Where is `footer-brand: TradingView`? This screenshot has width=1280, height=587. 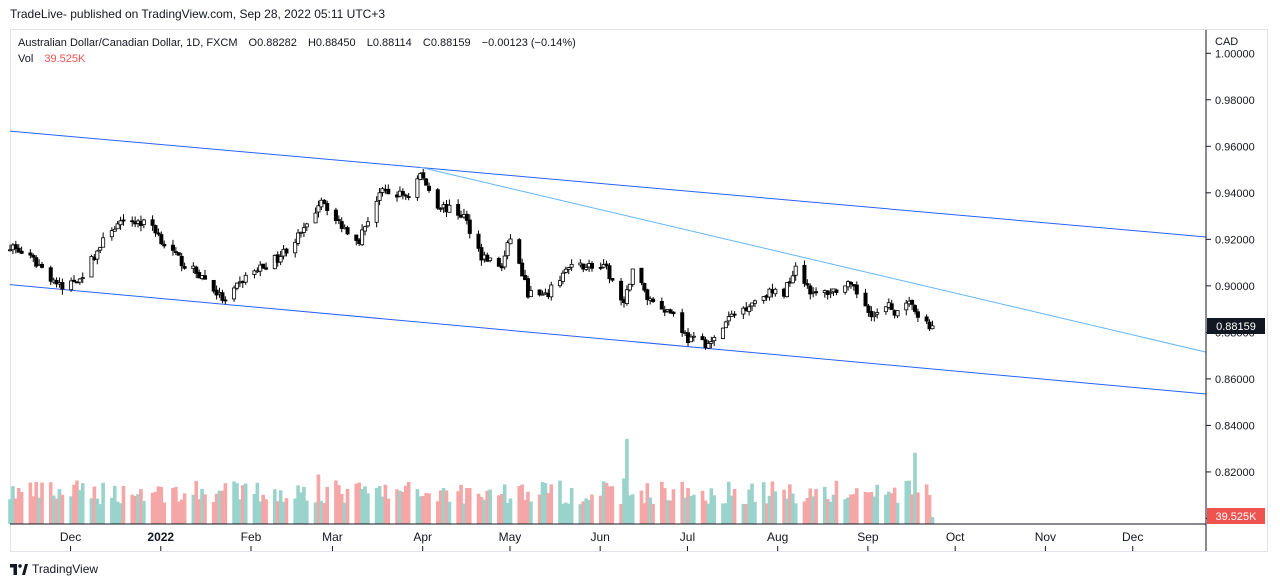
footer-brand: TradingView is located at coordinates (54, 569).